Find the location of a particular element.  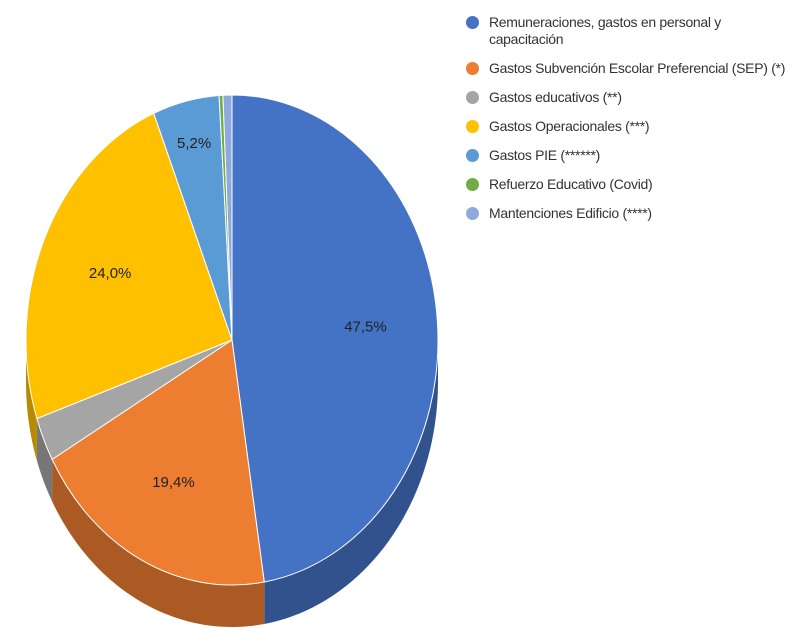

legend-item: Gastos Operacionales (***) is located at coordinates (626, 126).